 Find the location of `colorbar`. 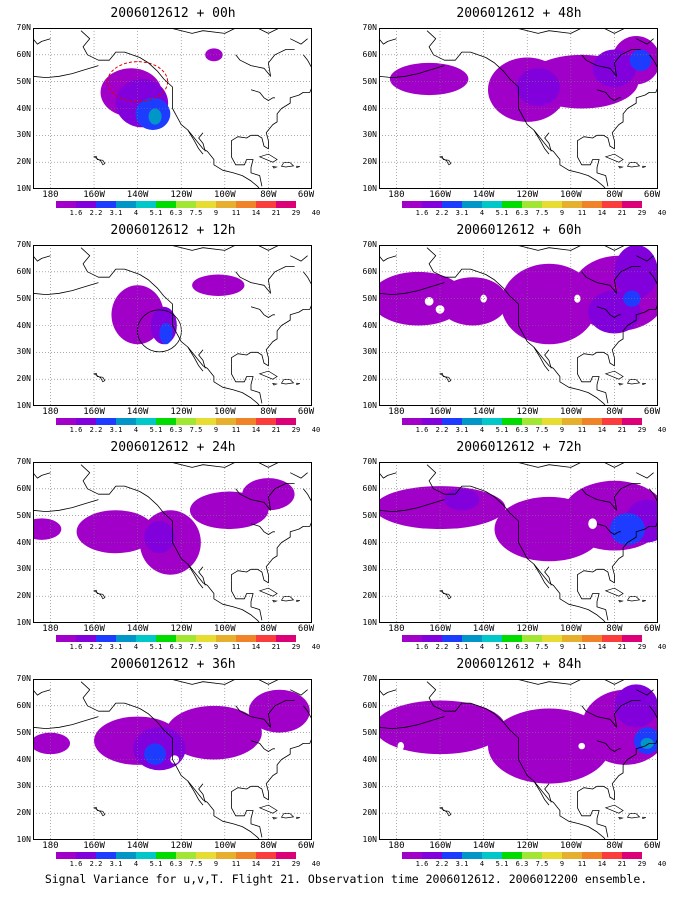

colorbar is located at coordinates (176, 421).